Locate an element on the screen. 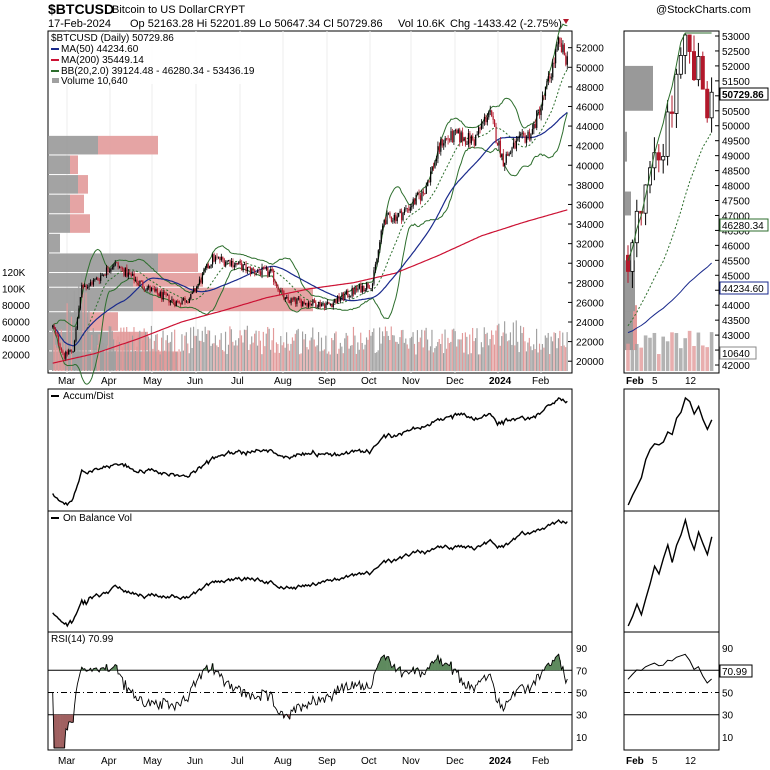 The height and width of the screenshot is (770, 770). zoom-candle-body is located at coordinates (676, 93).